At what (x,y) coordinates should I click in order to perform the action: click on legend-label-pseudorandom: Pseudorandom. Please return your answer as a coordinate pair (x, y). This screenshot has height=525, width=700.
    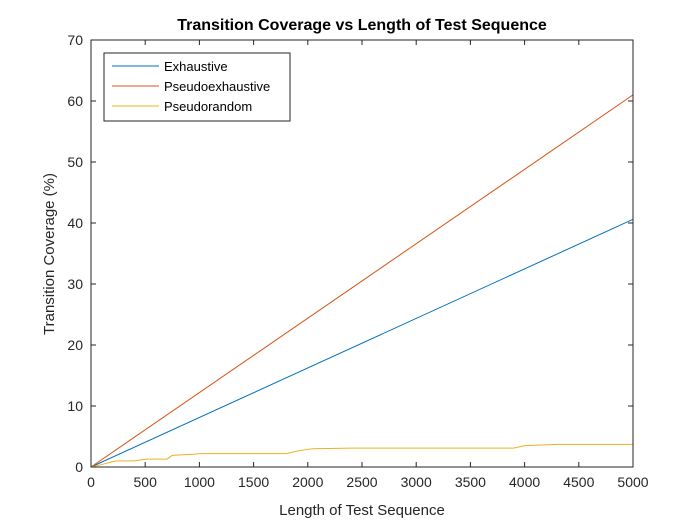
    Looking at the image, I should click on (208, 106).